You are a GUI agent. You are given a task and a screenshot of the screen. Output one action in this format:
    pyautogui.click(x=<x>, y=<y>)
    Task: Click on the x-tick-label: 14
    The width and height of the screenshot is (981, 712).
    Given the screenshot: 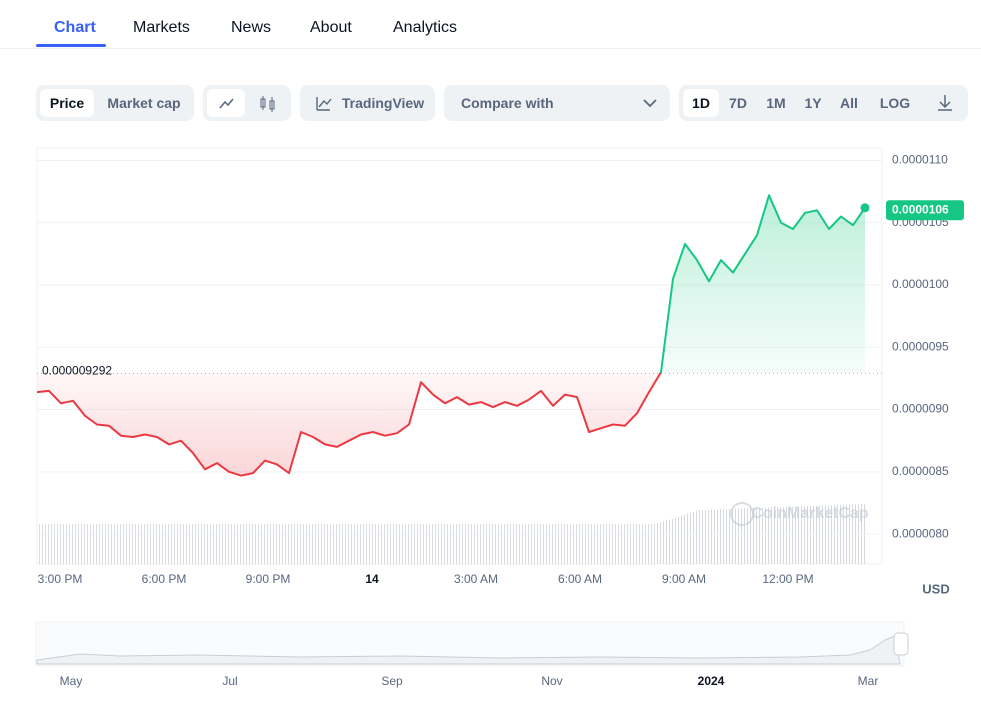 What is the action you would take?
    pyautogui.click(x=372, y=579)
    